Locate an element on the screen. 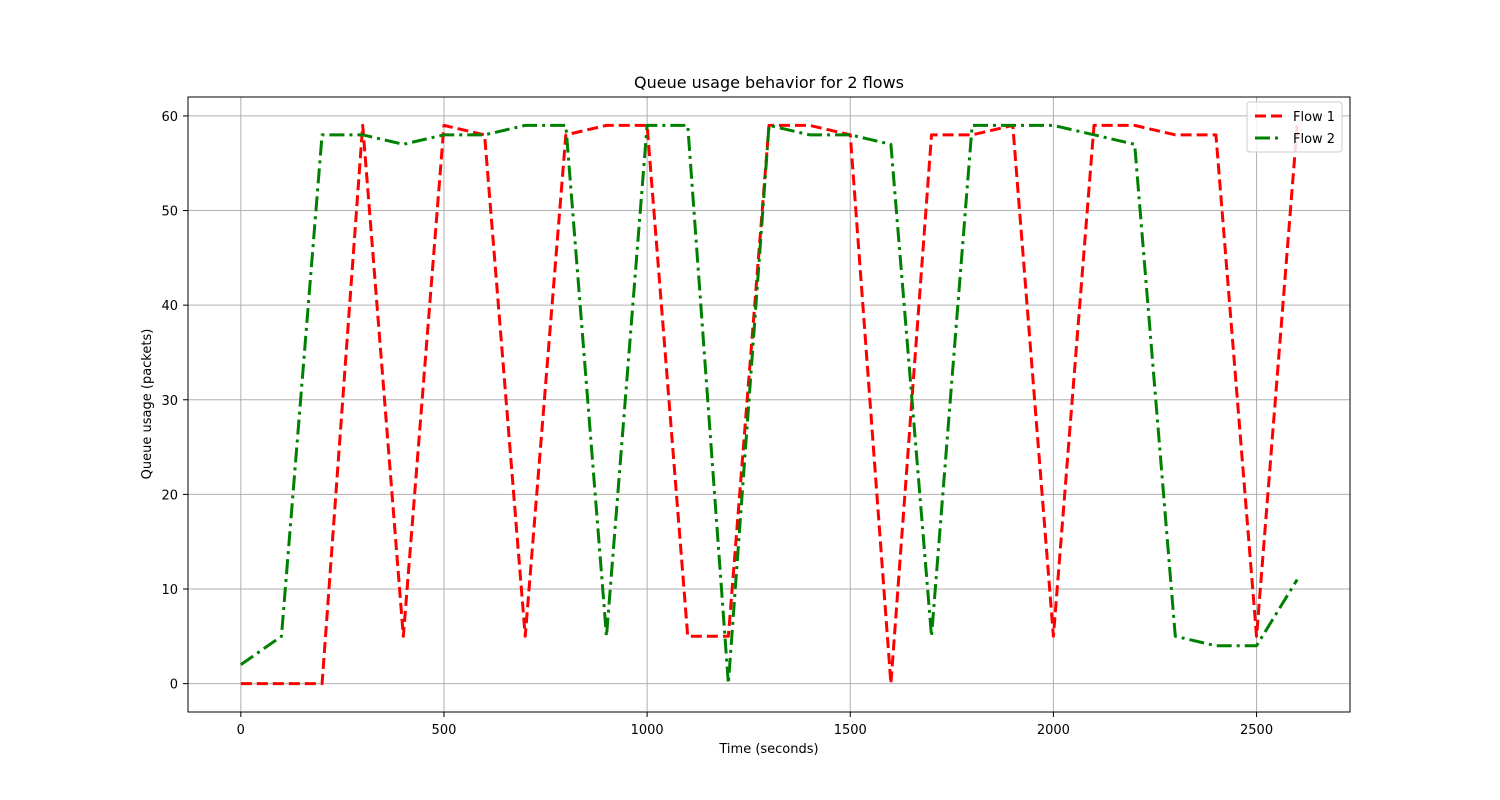  legend-label-flow-1: Flow 1 is located at coordinates (1314, 117).